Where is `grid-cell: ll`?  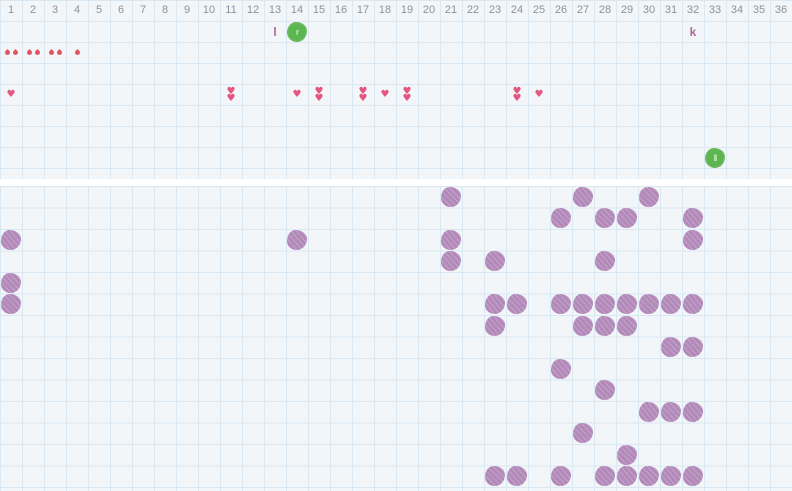
grid-cell: ll is located at coordinates (715, 157).